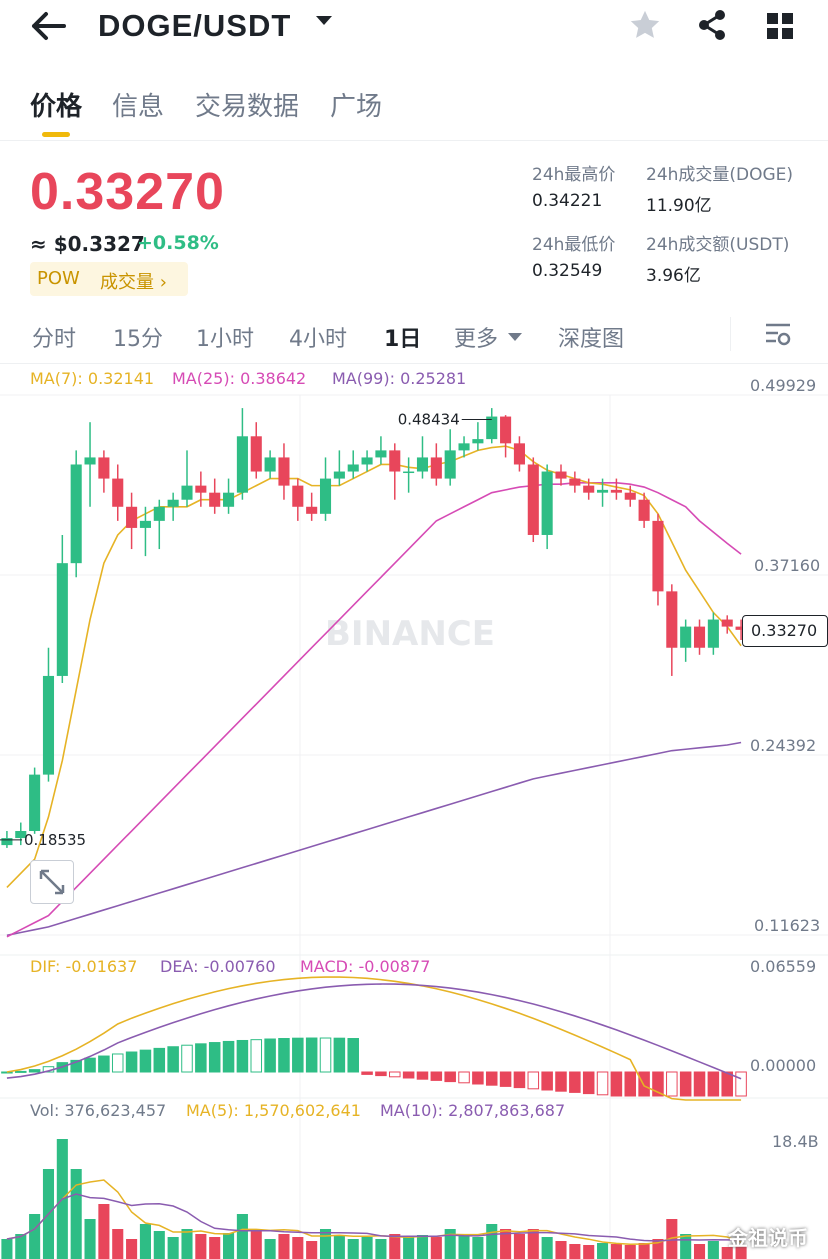 The image size is (828, 1259). I want to click on interval-1d: 1日, so click(403, 339).